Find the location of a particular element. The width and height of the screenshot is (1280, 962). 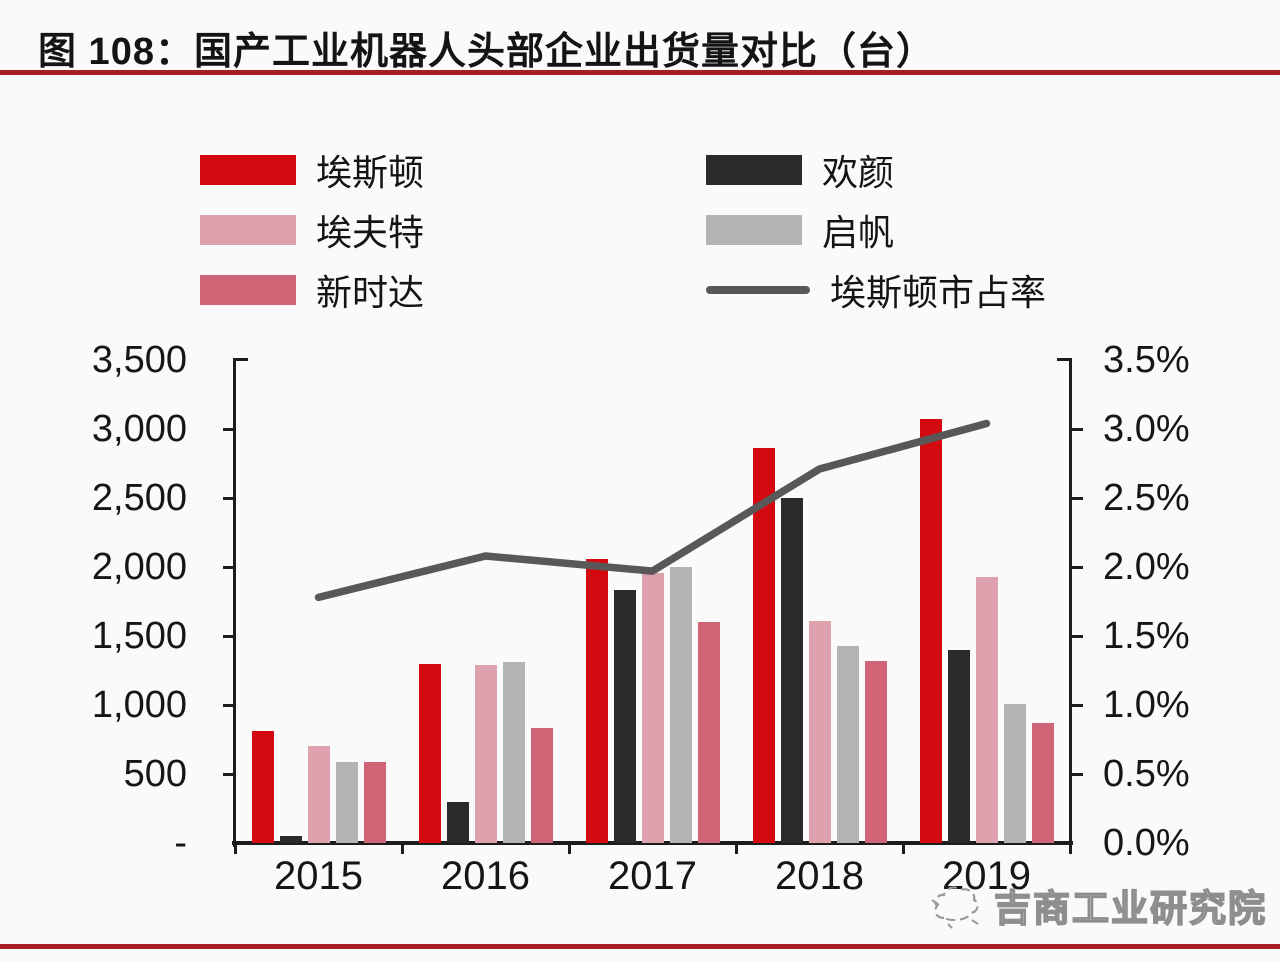

legend-item-label: 埃斯顿 is located at coordinates (370, 172).